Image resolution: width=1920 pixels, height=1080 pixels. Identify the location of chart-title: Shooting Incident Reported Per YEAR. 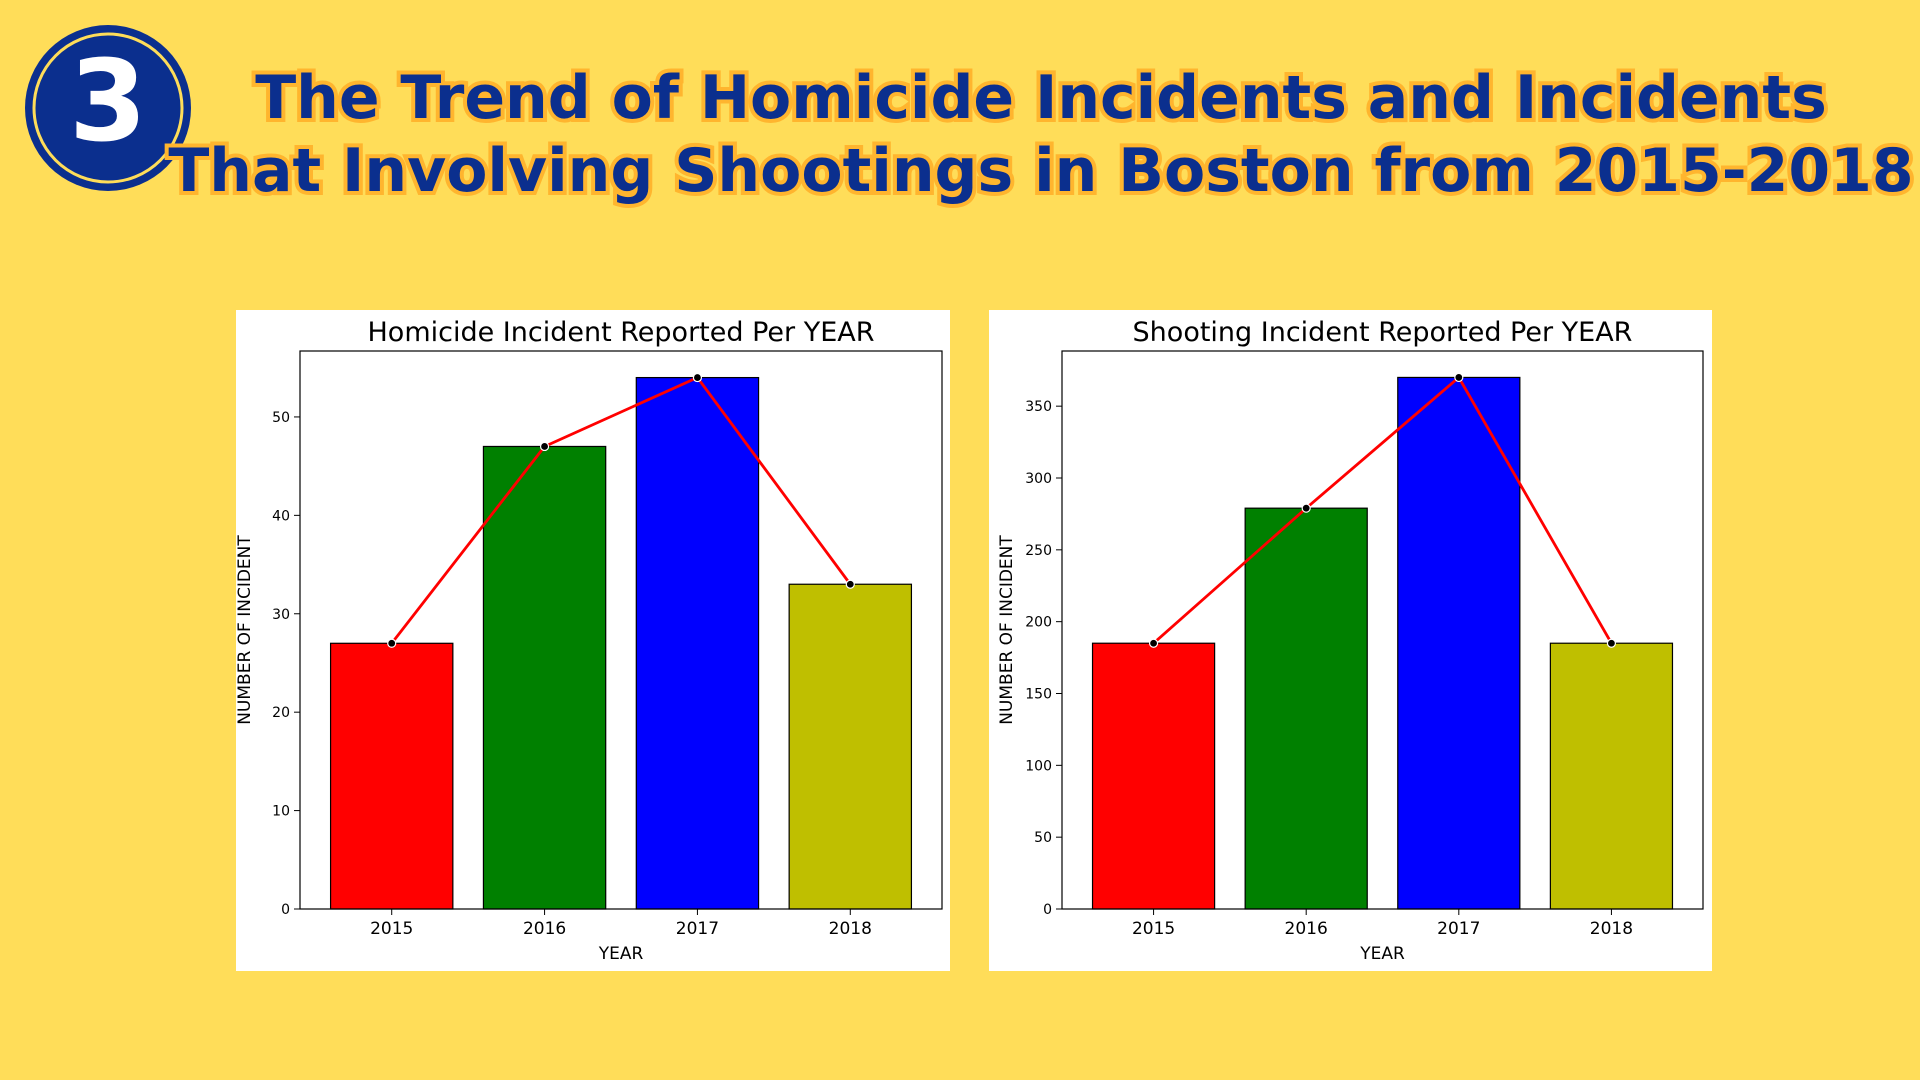
(1383, 332).